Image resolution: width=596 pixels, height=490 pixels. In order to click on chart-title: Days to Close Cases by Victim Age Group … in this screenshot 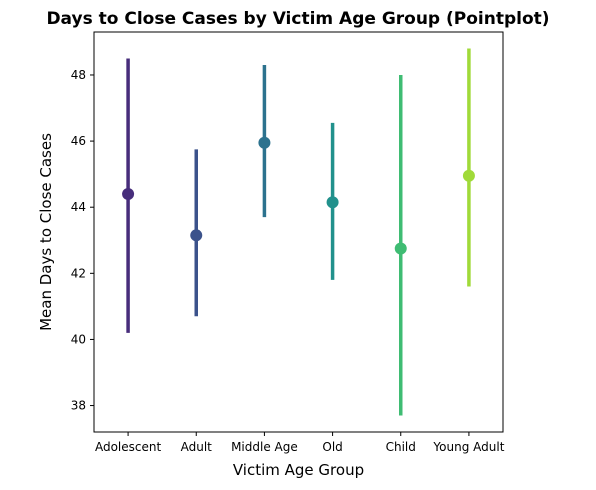, I will do `click(297, 19)`.